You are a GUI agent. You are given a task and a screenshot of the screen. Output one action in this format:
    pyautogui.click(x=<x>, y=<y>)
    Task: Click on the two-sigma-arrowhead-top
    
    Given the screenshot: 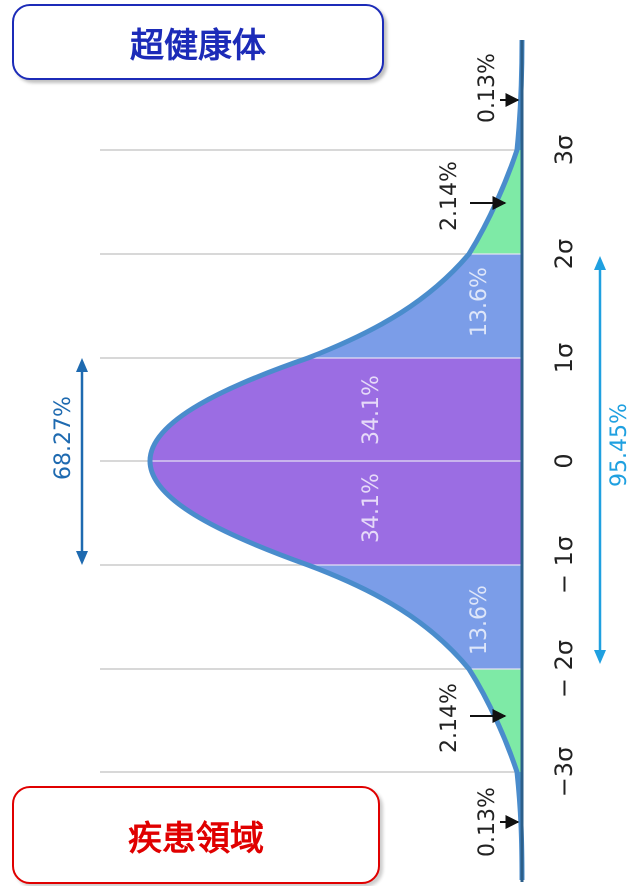 What is the action you would take?
    pyautogui.click(x=600, y=263)
    